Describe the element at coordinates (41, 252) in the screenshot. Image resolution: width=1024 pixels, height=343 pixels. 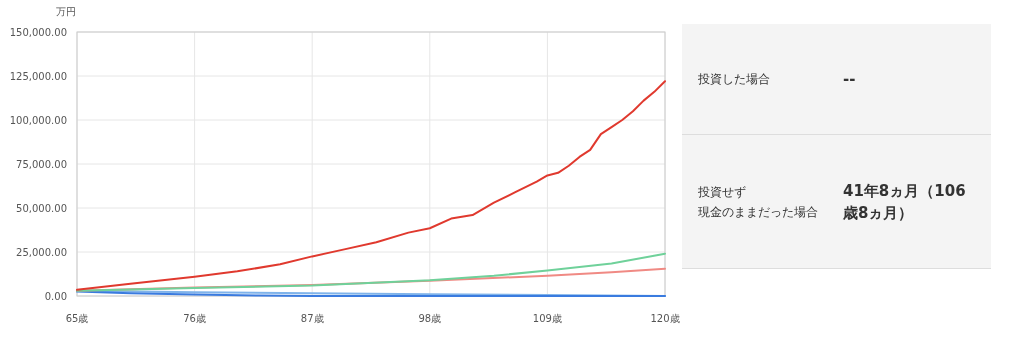
I see `y-tick-label: 25,000.00` at that location.